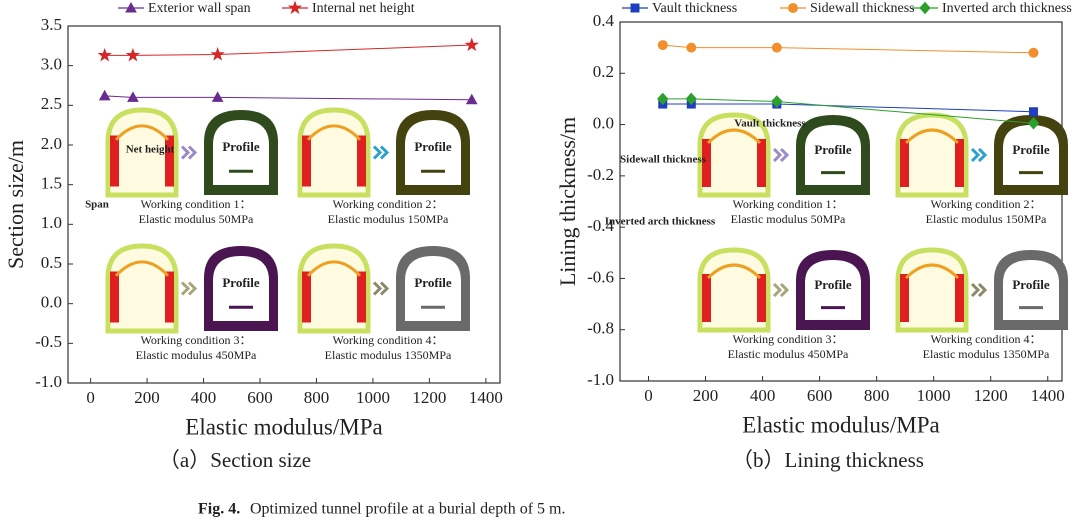 The height and width of the screenshot is (526, 1080). I want to click on x-tick-label: 1400, so click(486, 397).